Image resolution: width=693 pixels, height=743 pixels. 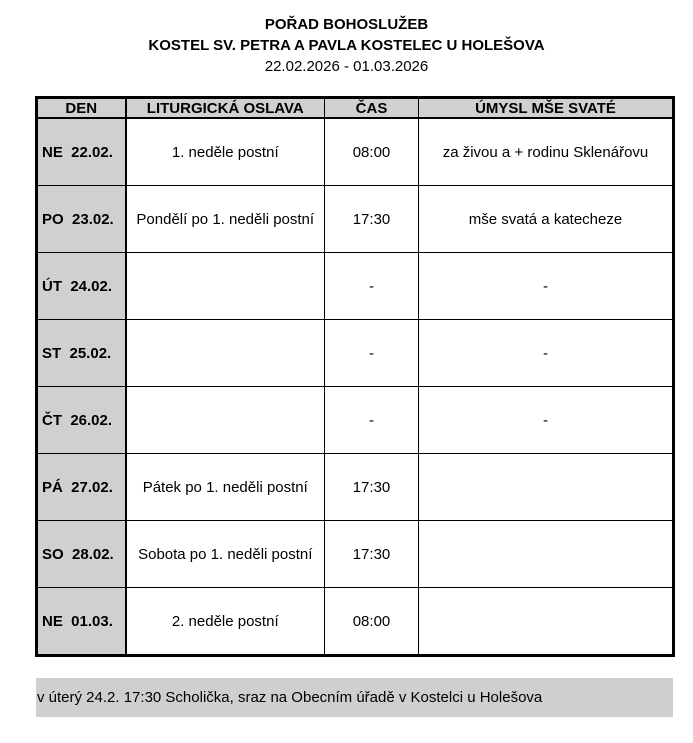 What do you see at coordinates (225, 108) in the screenshot?
I see `column-header-celebration: LITURGICKÁ OSLAVA` at bounding box center [225, 108].